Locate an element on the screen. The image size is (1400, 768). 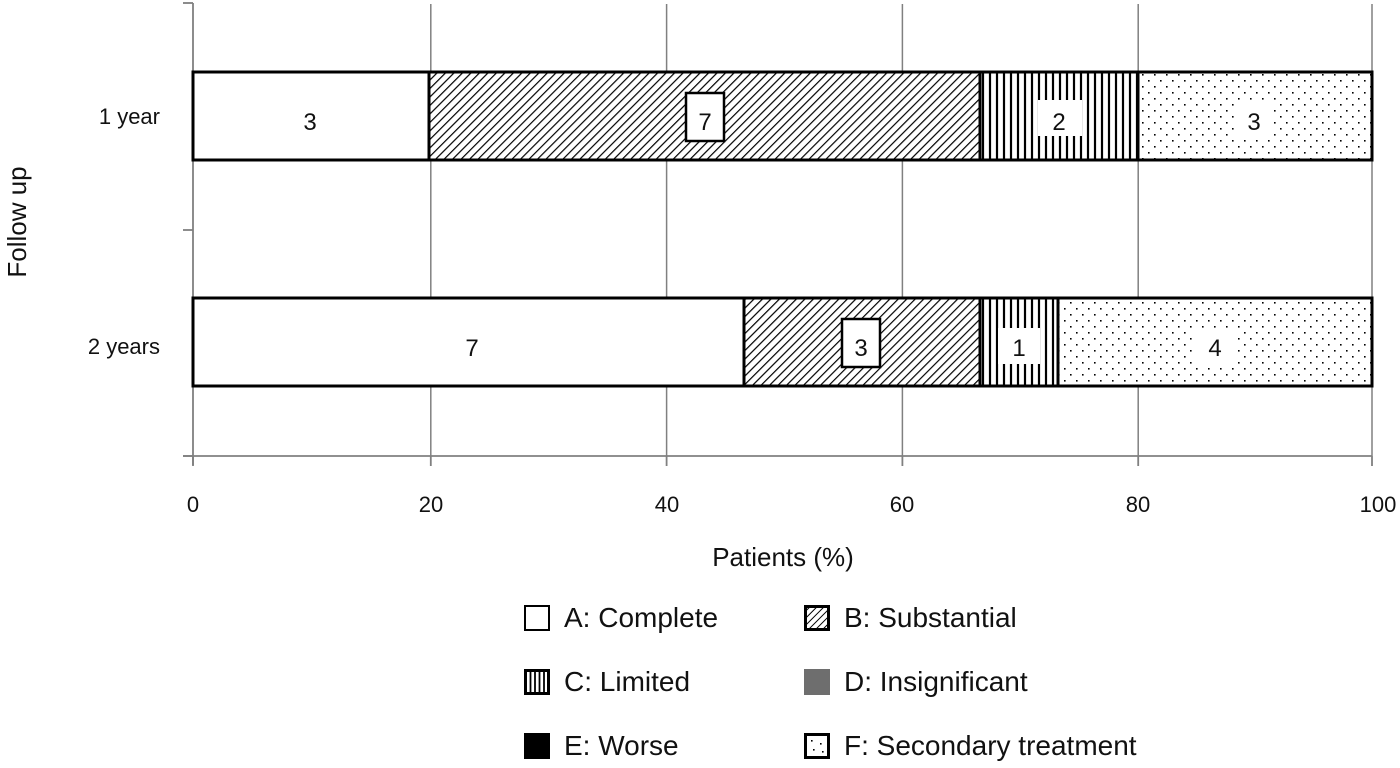
category-label-1-year: 1 year is located at coordinates (129, 116).